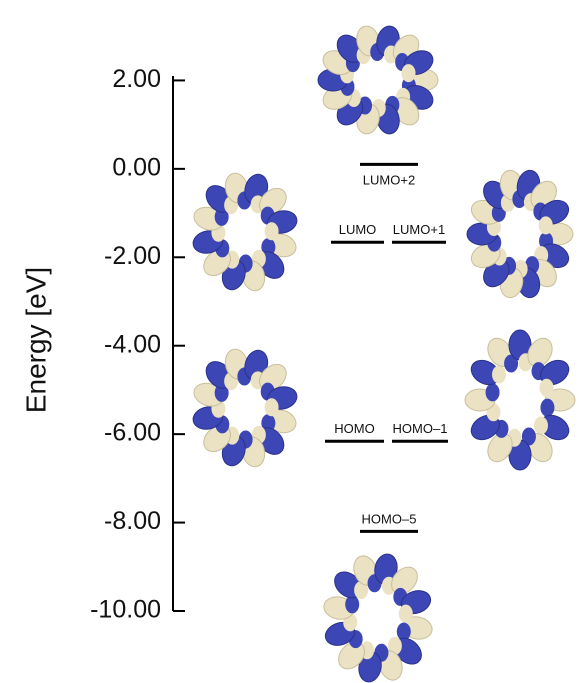 The height and width of the screenshot is (683, 579). What do you see at coordinates (136, 79) in the screenshot?
I see `y-tick-label: 2.00` at bounding box center [136, 79].